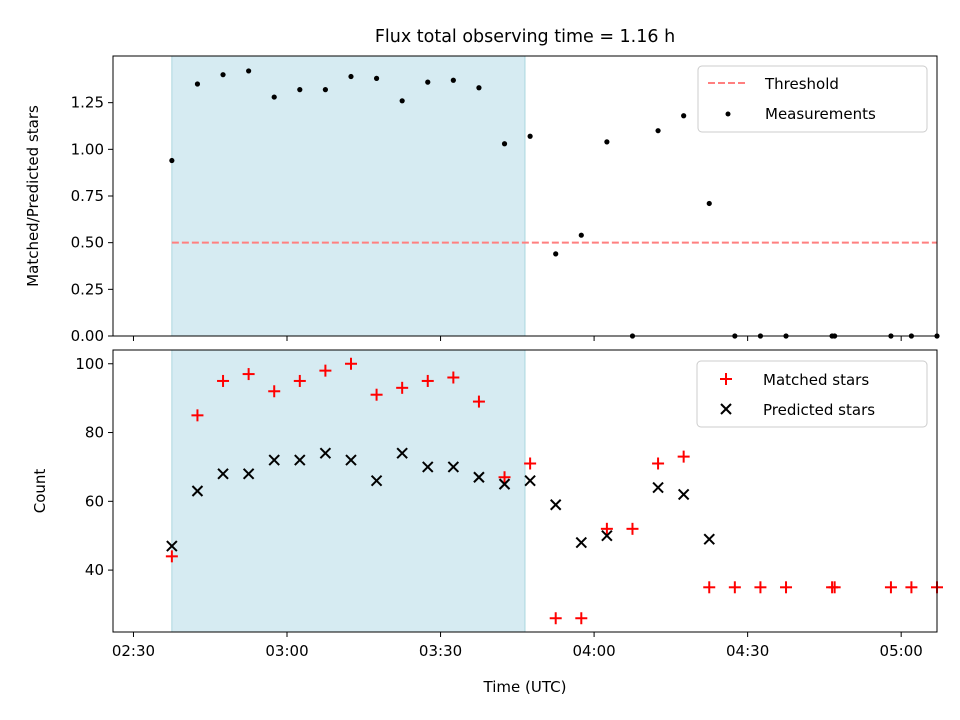  I want to click on legend-measurements-label: Measurements, so click(820, 114).